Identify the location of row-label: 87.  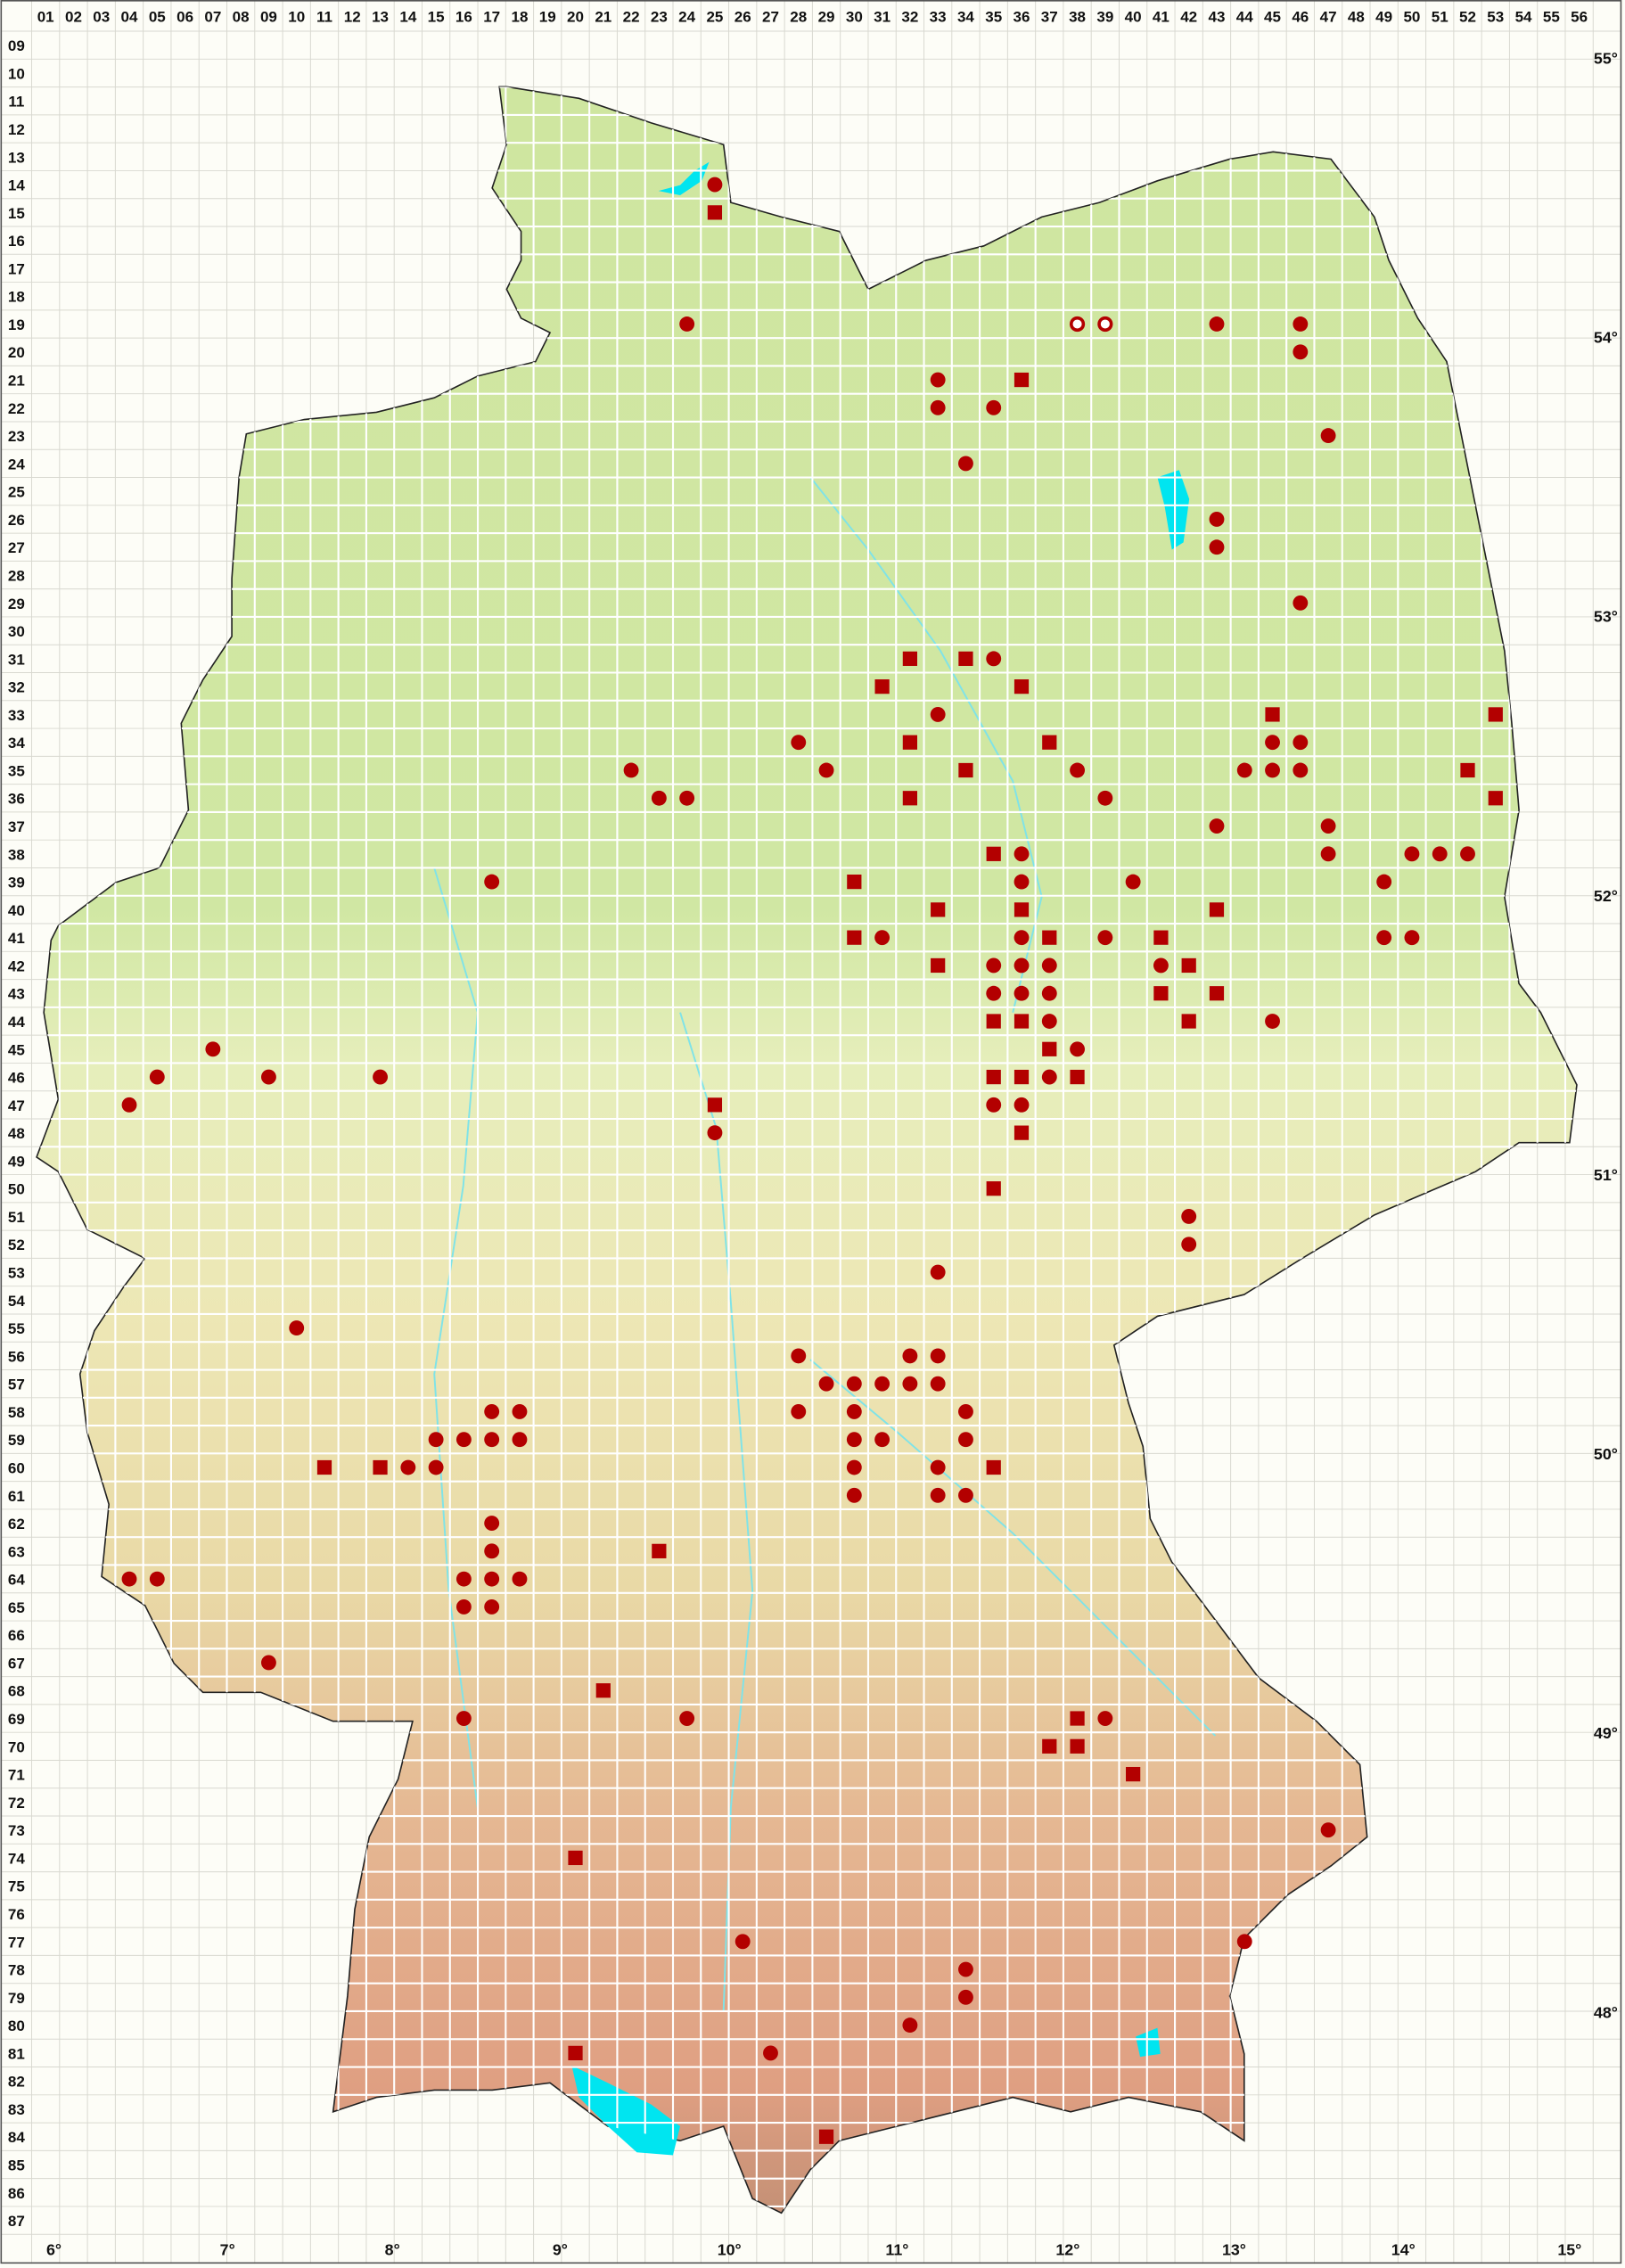
(17, 2221).